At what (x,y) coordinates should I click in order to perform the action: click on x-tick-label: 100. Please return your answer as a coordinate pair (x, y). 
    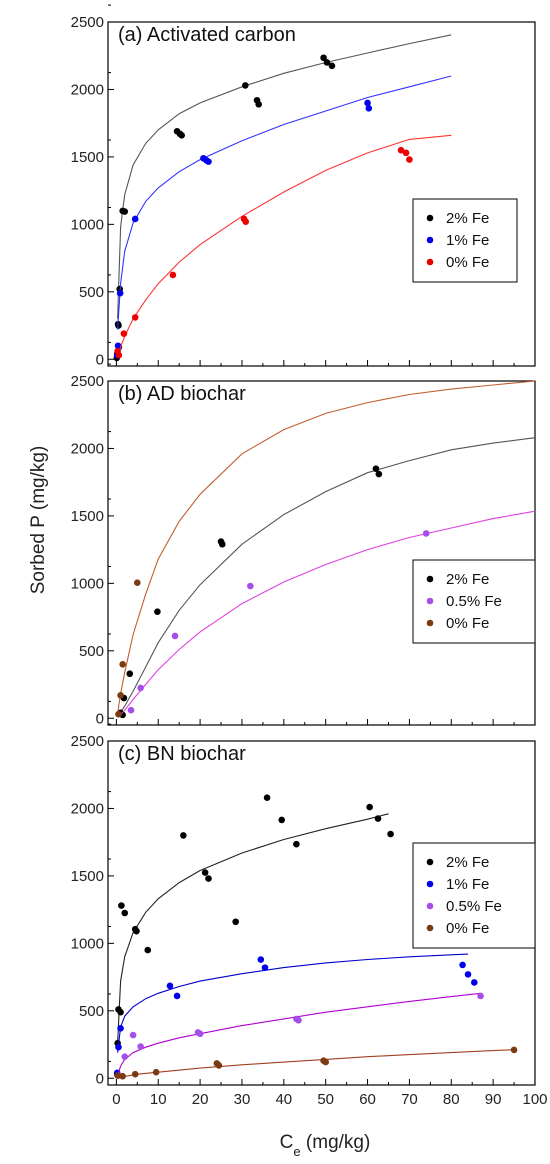
    Looking at the image, I should click on (534, 1099).